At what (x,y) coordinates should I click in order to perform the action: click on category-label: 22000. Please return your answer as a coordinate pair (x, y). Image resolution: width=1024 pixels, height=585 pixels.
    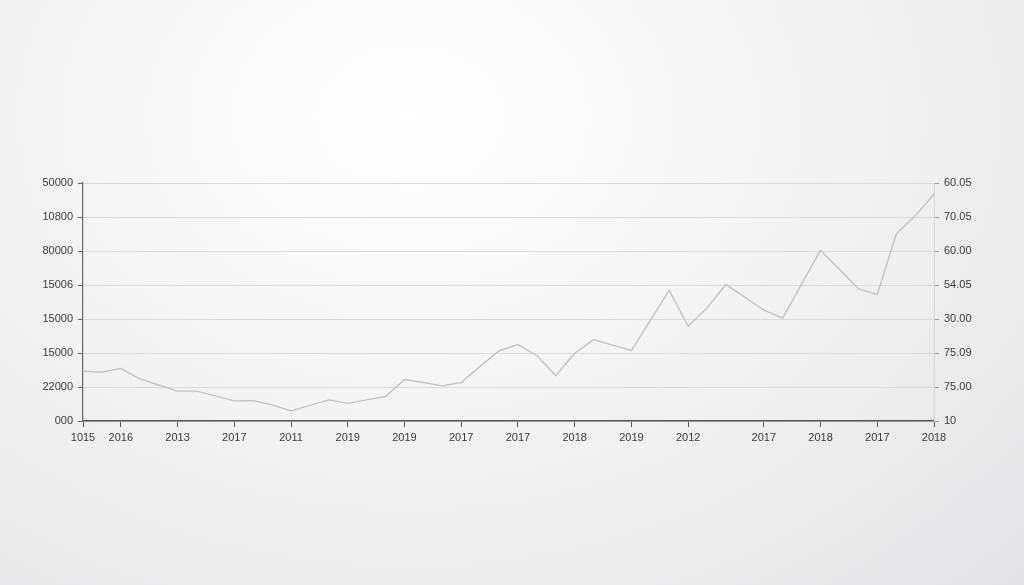
    Looking at the image, I should click on (57, 386).